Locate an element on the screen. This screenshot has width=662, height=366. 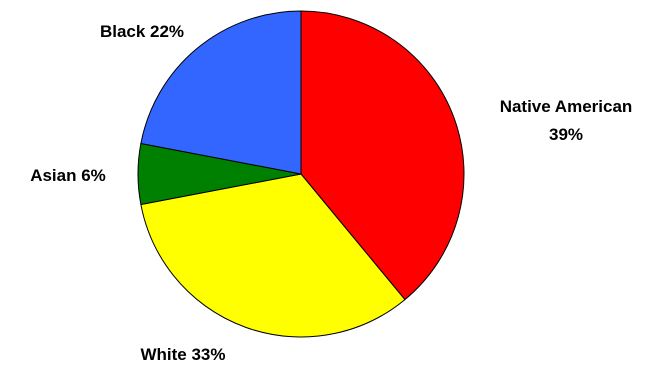
label-white: White 33% is located at coordinates (182, 354).